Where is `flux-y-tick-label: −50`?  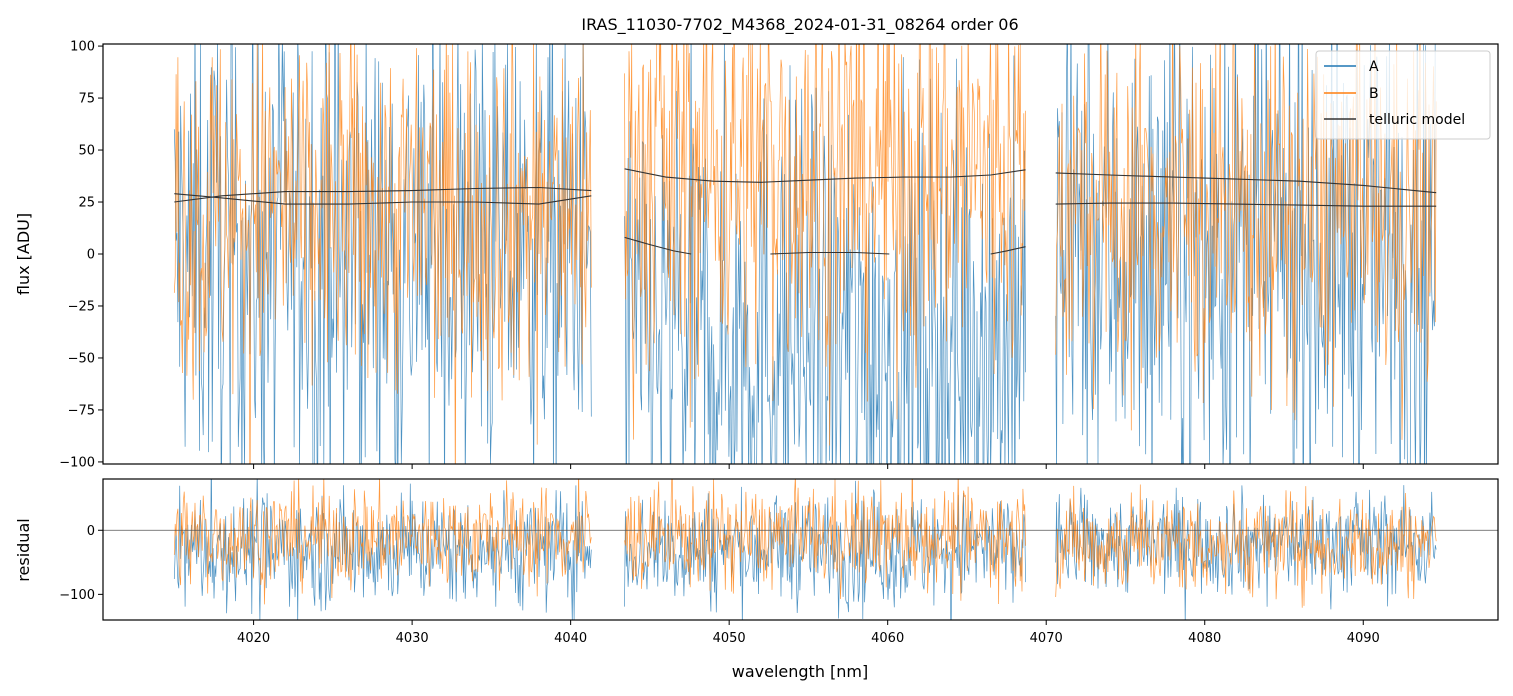
flux-y-tick-label: −50 is located at coordinates (81, 358).